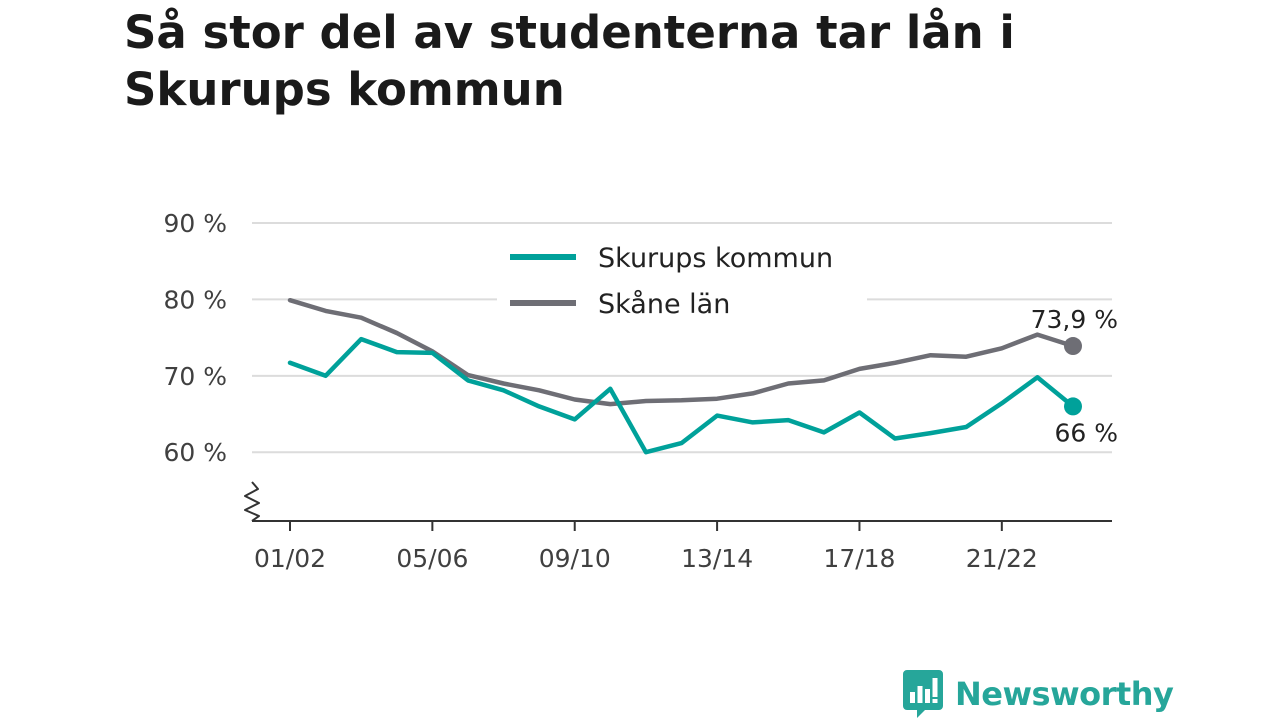 The width and height of the screenshot is (1280, 720). I want to click on legend-label: Skurups kommun, so click(715, 258).